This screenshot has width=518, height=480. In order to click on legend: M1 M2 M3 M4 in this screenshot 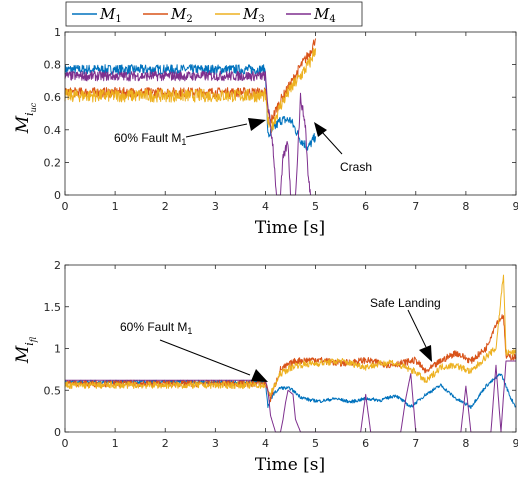, I will do `click(214, 14)`.